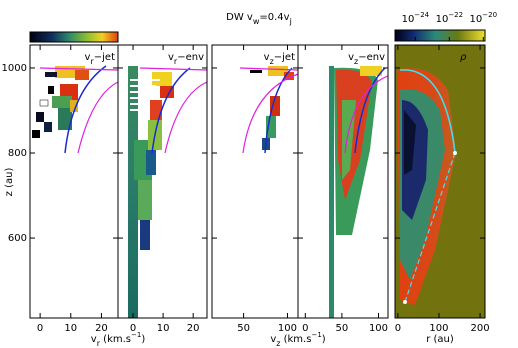 The image size is (518, 348). What do you see at coordinates (17, 153) in the screenshot?
I see `y-tick-label: 800` at bounding box center [17, 153].